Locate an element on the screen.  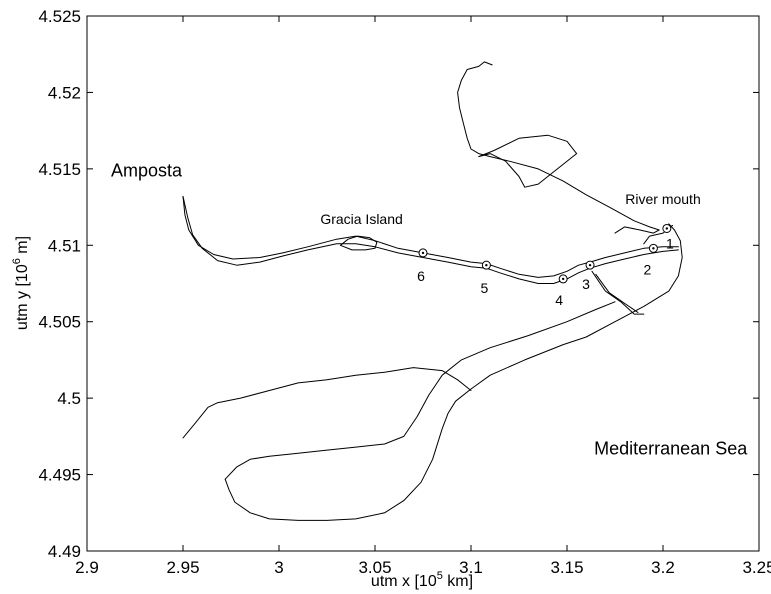
place-label-gracia-island: Gracia Island is located at coordinates (361, 219).